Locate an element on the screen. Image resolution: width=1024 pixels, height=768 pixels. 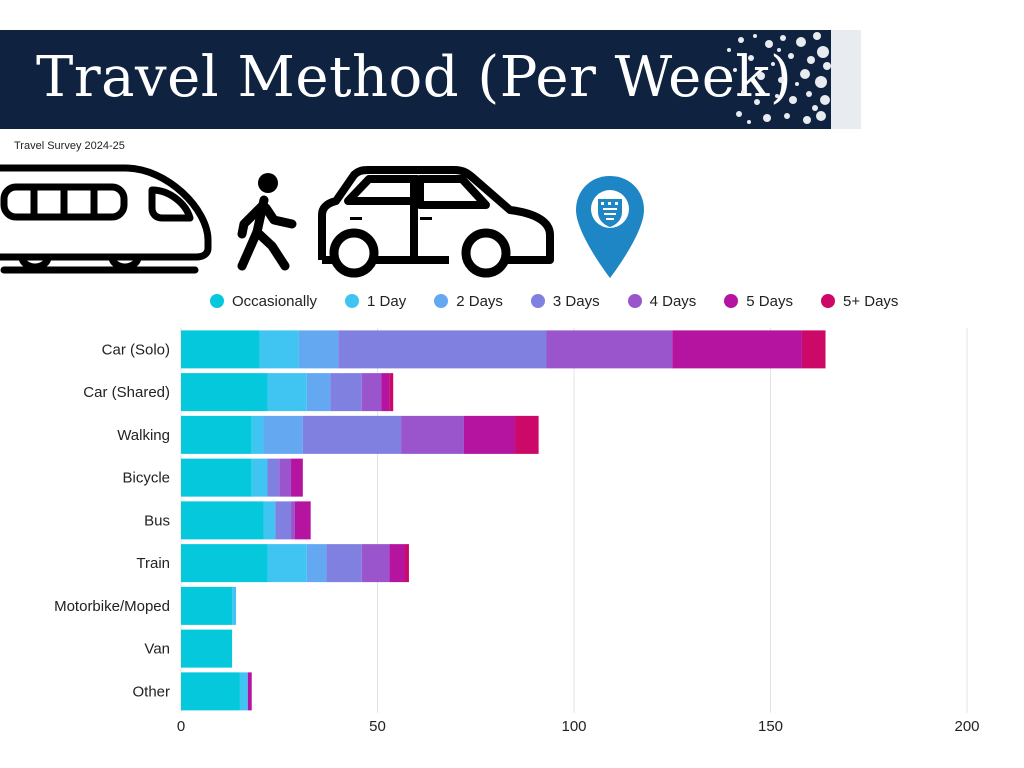
category-label: Van is located at coordinates (157, 649).